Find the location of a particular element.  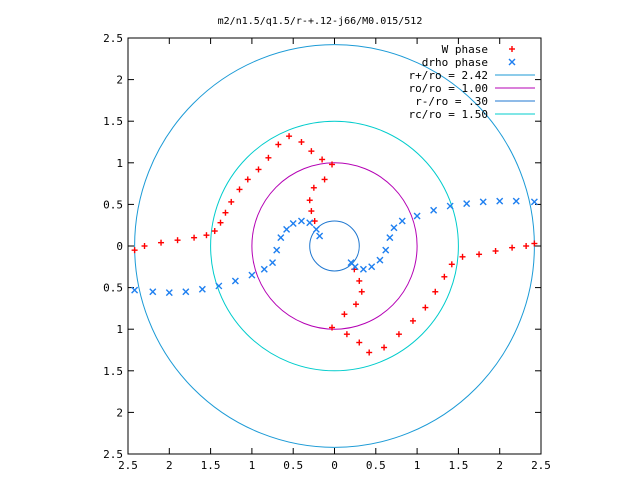

y-tick-label: 0.5 is located at coordinates (113, 204).